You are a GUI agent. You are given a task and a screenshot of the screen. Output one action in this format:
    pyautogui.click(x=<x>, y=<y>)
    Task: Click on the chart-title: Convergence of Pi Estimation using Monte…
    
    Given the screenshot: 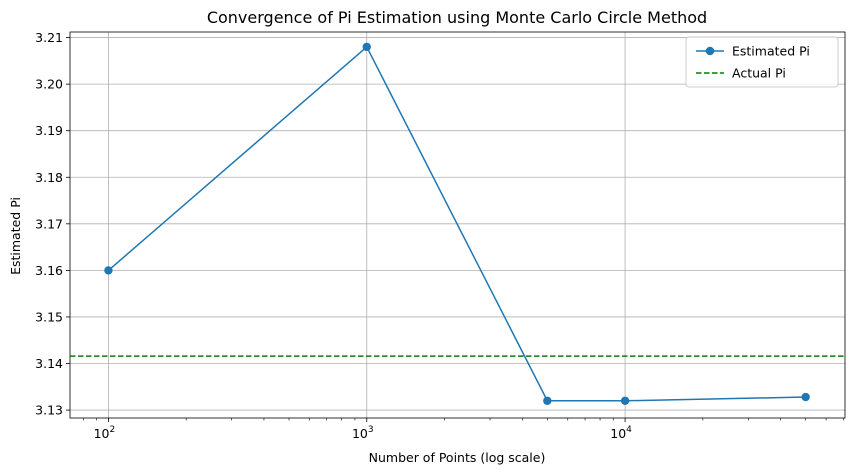 What is the action you would take?
    pyautogui.click(x=457, y=17)
    